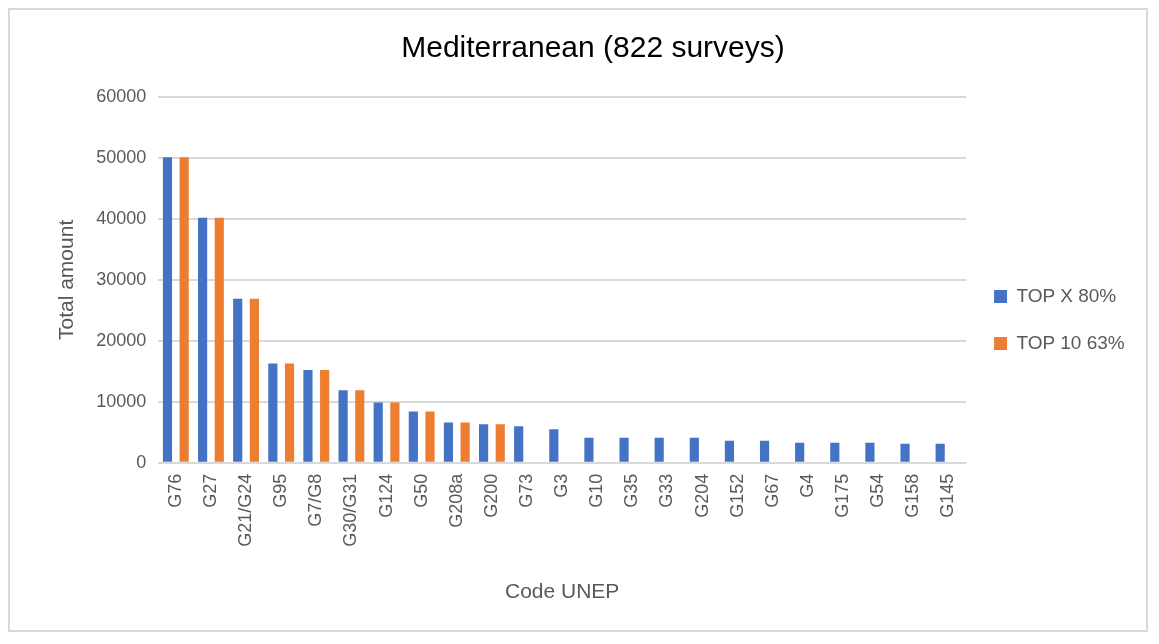 This screenshot has width=1159, height=644. Describe the element at coordinates (593, 47) in the screenshot. I see `chart-title: Mediterranean (822 surveys)` at that location.